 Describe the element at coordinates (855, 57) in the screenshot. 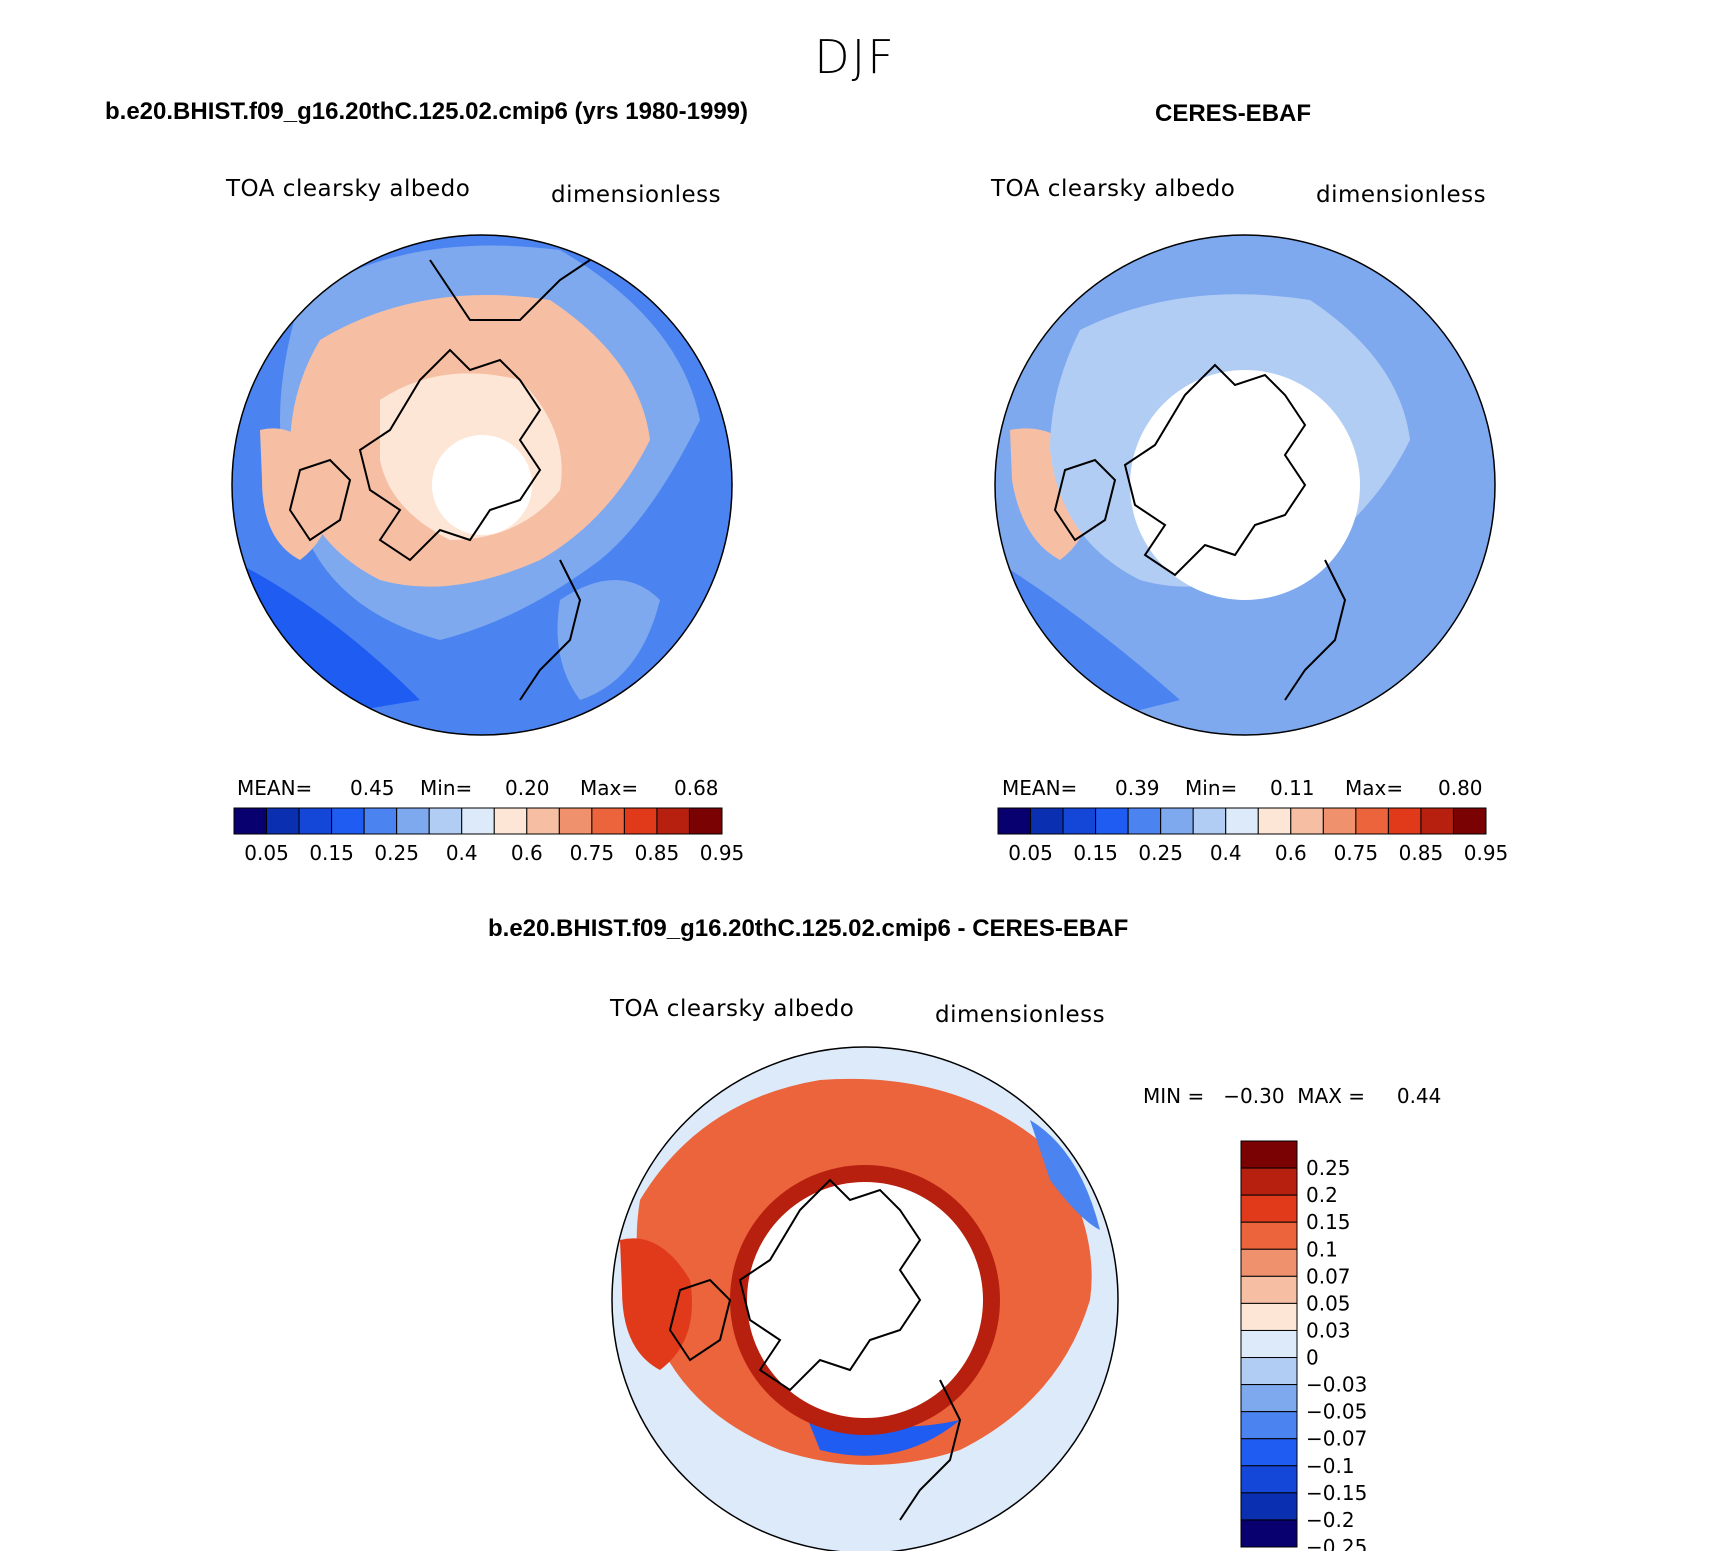

I see `season-title: DJF` at that location.